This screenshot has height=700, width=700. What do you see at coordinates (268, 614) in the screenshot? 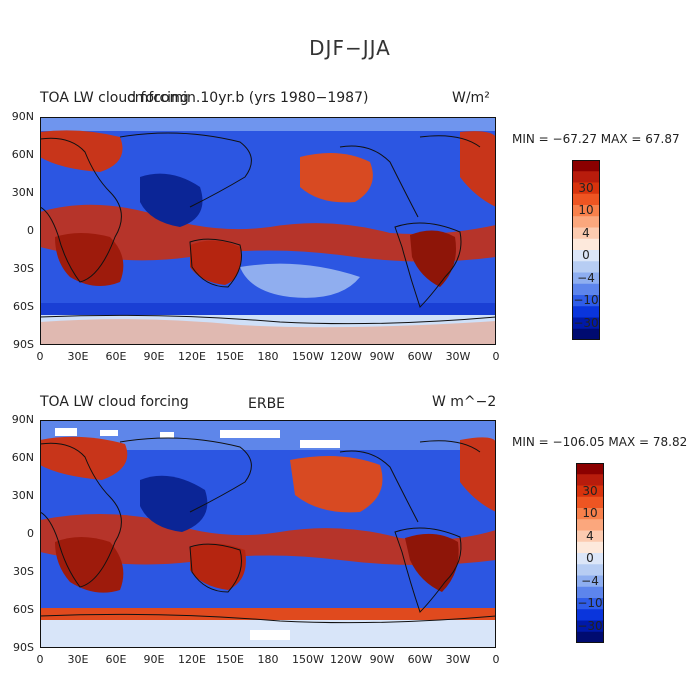
I see `panel2-antarctic-edge-warm` at bounding box center [268, 614].